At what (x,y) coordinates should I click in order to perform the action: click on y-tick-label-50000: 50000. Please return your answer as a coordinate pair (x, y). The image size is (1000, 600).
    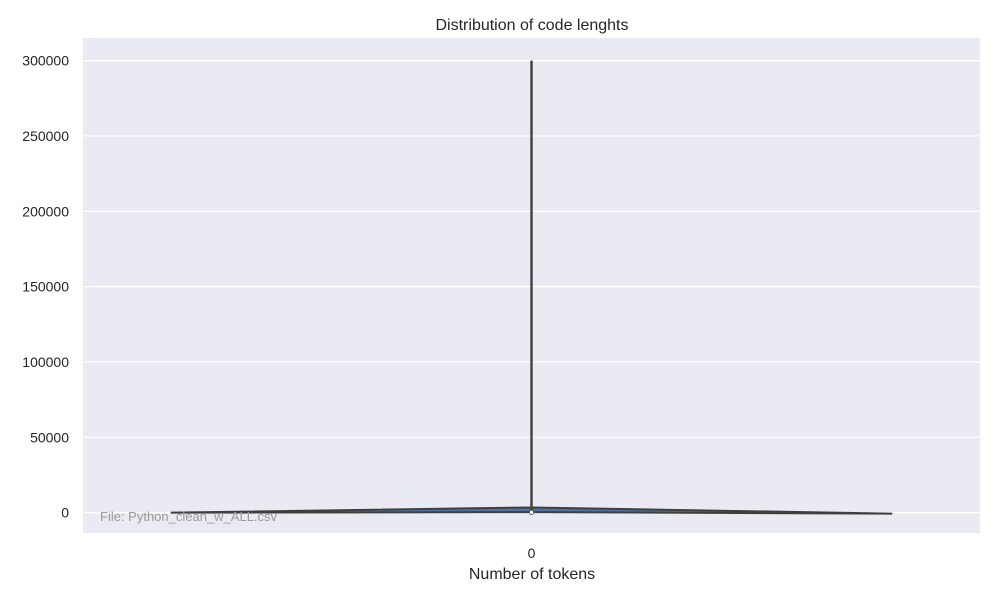
    Looking at the image, I should click on (49, 437).